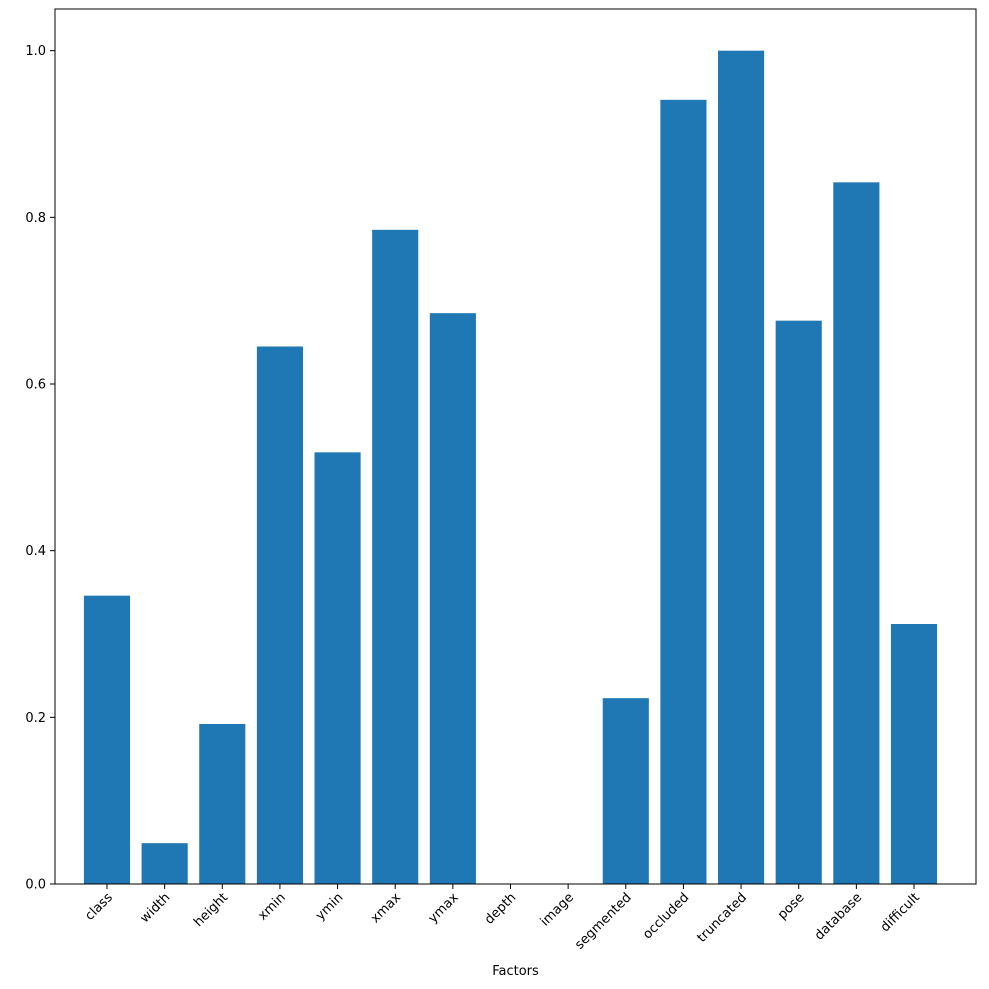 The image size is (989, 989). What do you see at coordinates (395, 556) in the screenshot?
I see `bar-xmax` at bounding box center [395, 556].